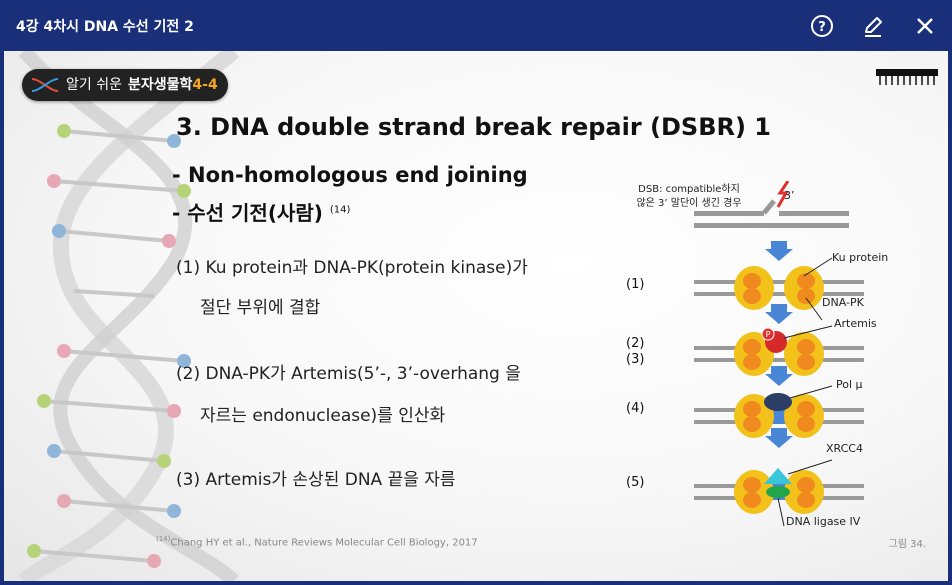  I want to click on help-circle-icon: ?, so click(822, 26).